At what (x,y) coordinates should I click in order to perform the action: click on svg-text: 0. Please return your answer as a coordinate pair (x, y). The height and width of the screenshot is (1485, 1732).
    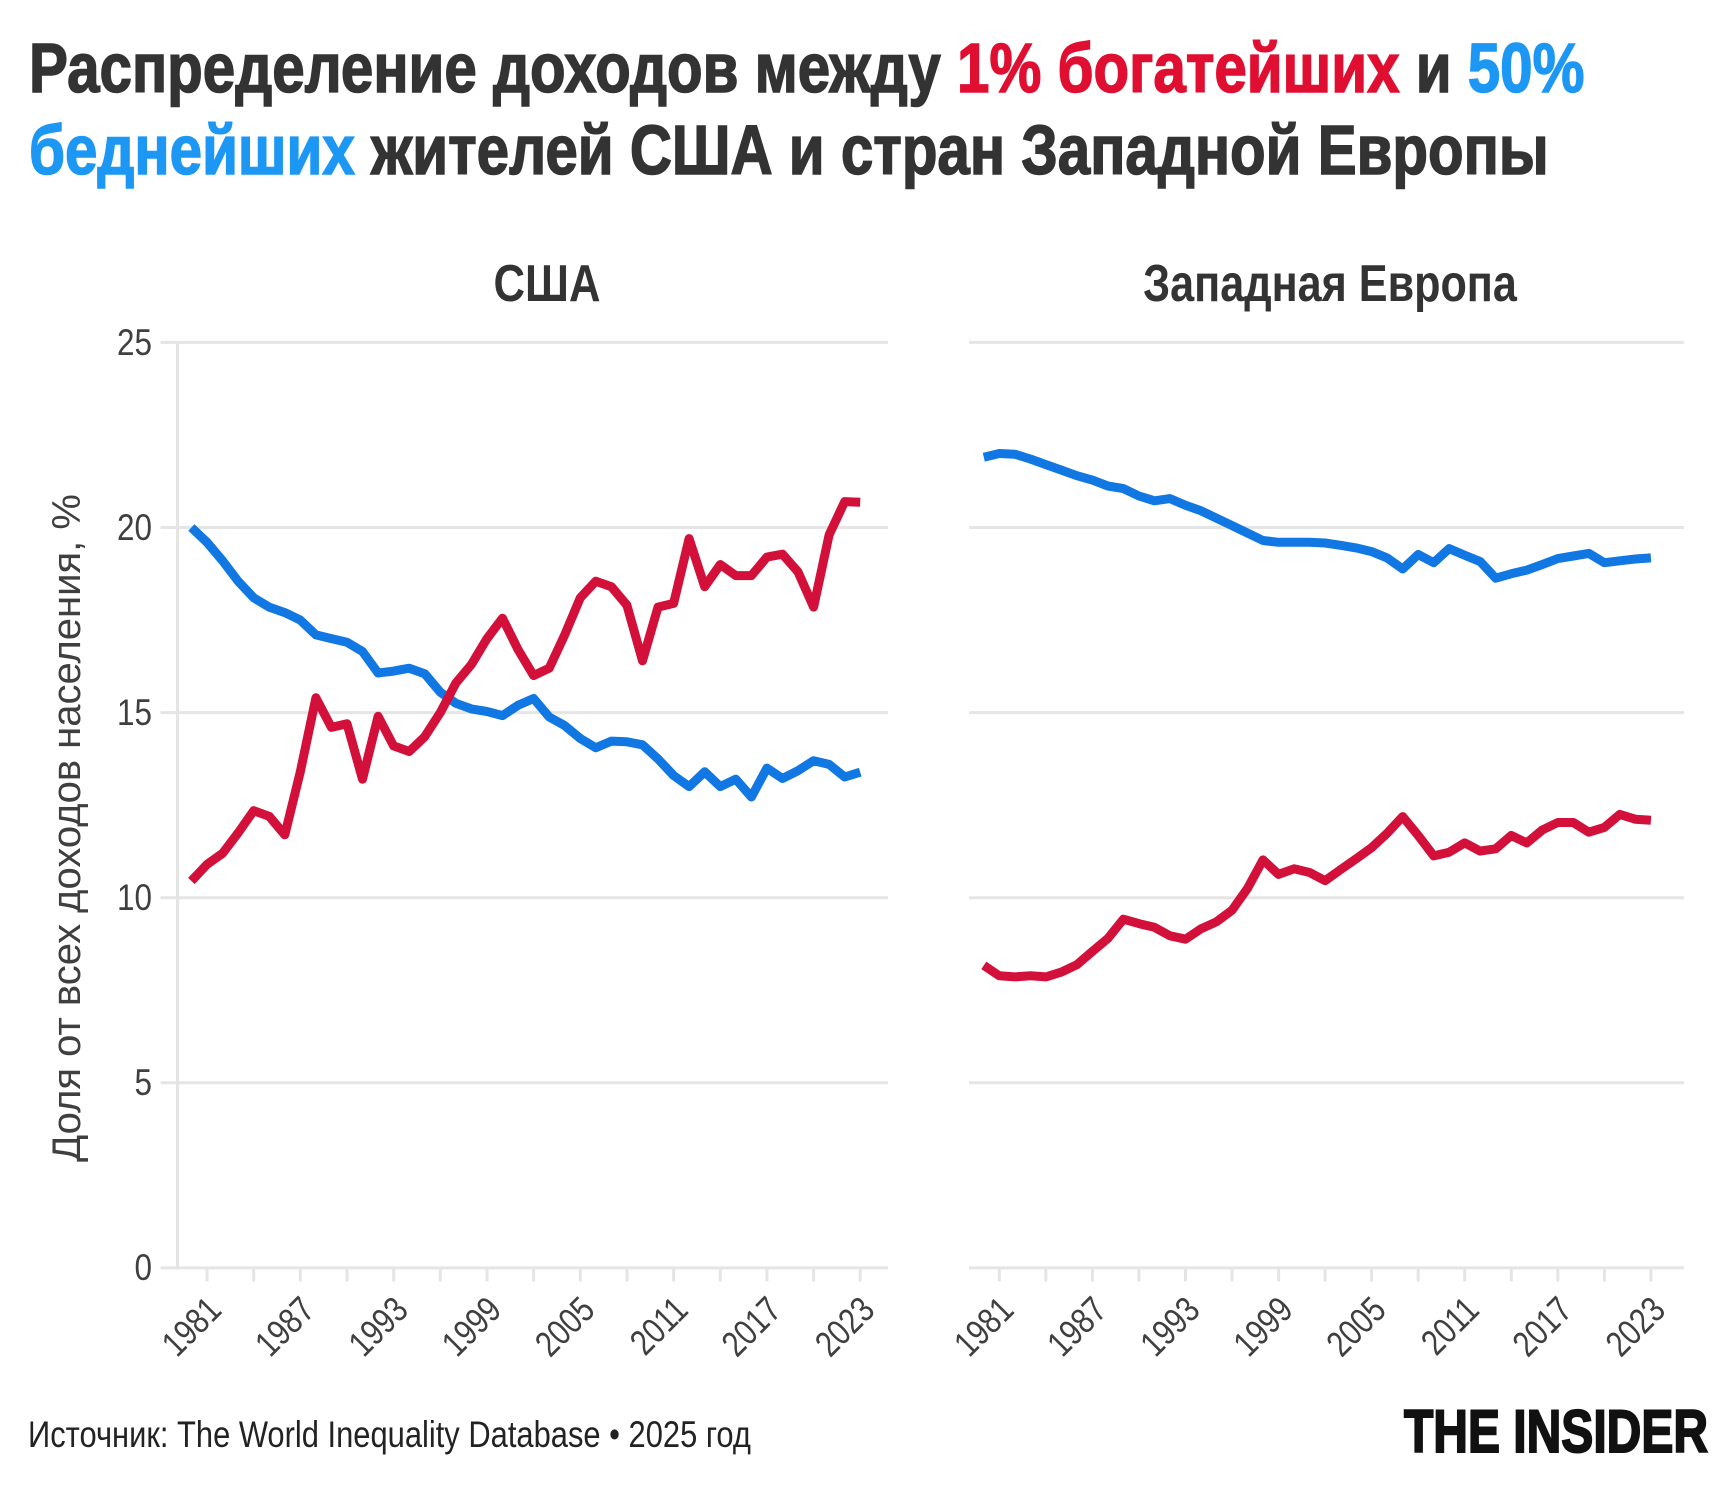
    Looking at the image, I should click on (143, 1268).